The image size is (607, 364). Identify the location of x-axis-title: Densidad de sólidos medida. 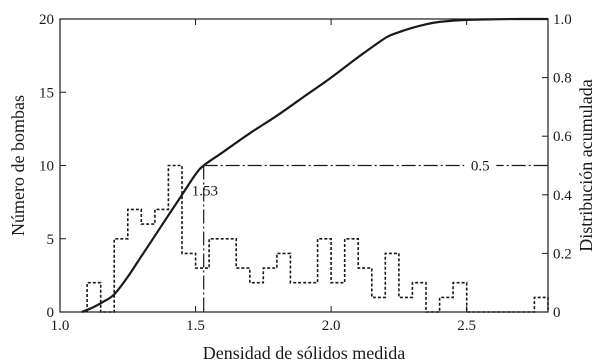
(304, 353).